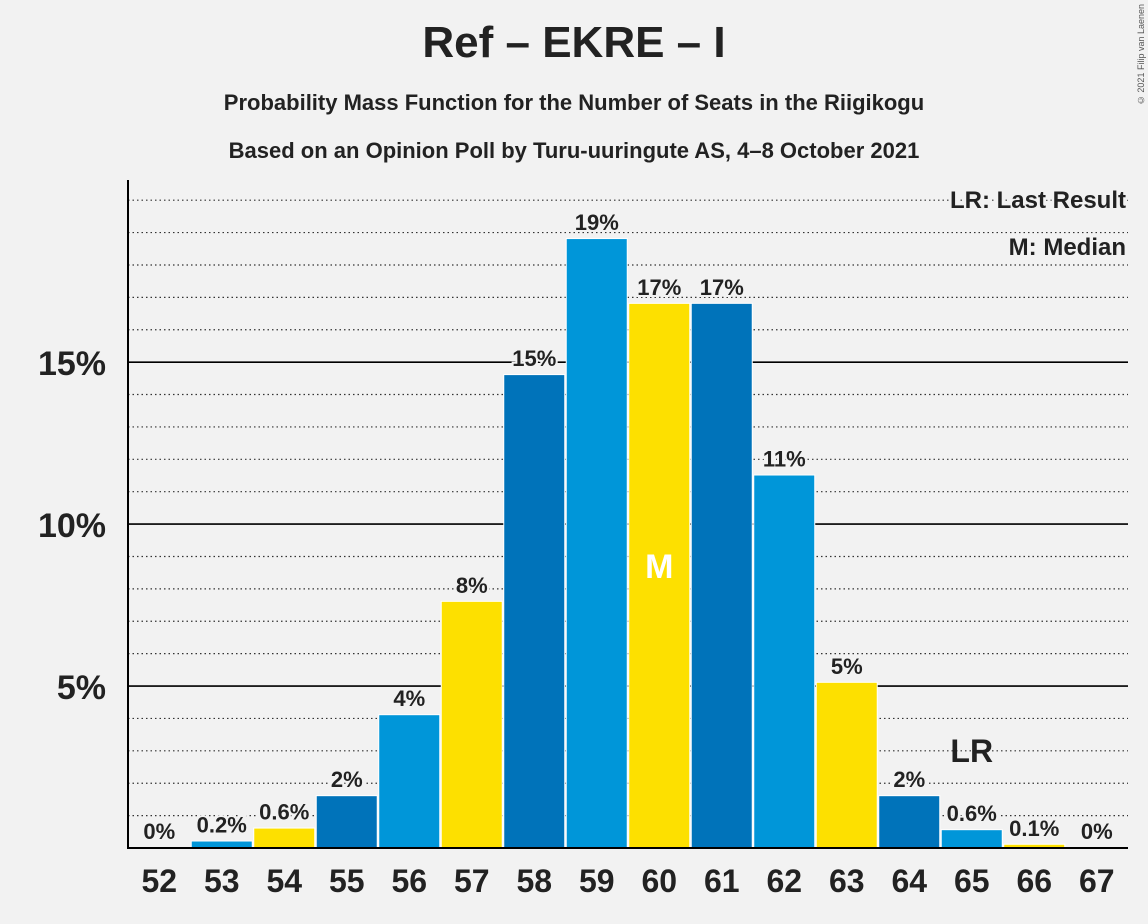  Describe the element at coordinates (534, 881) in the screenshot. I see `x-tick-label: 58` at that location.